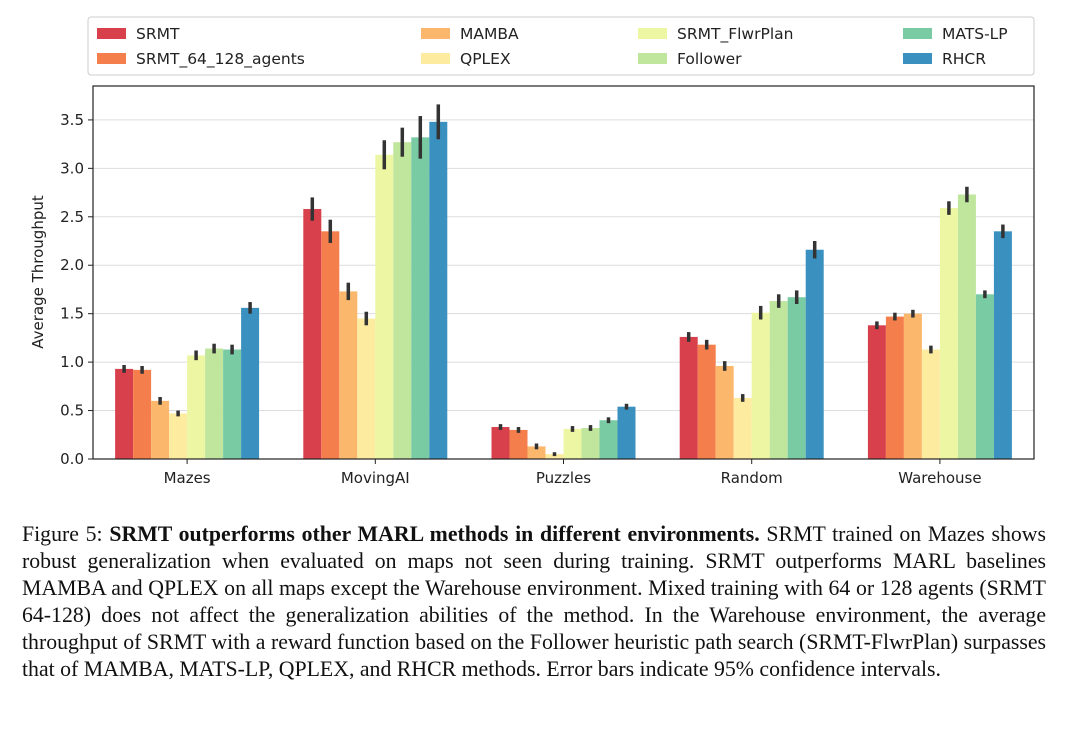  I want to click on bar-rhcr-warehouse, so click(1002, 345).